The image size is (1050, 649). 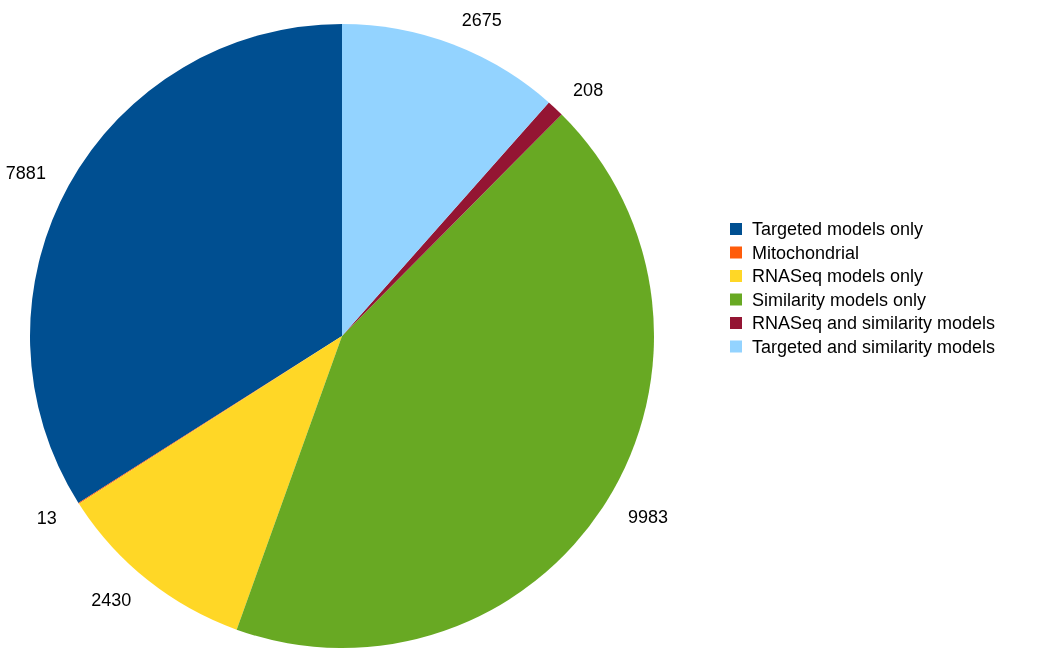 I want to click on legend-label: Mitochondrial, so click(x=806, y=252).